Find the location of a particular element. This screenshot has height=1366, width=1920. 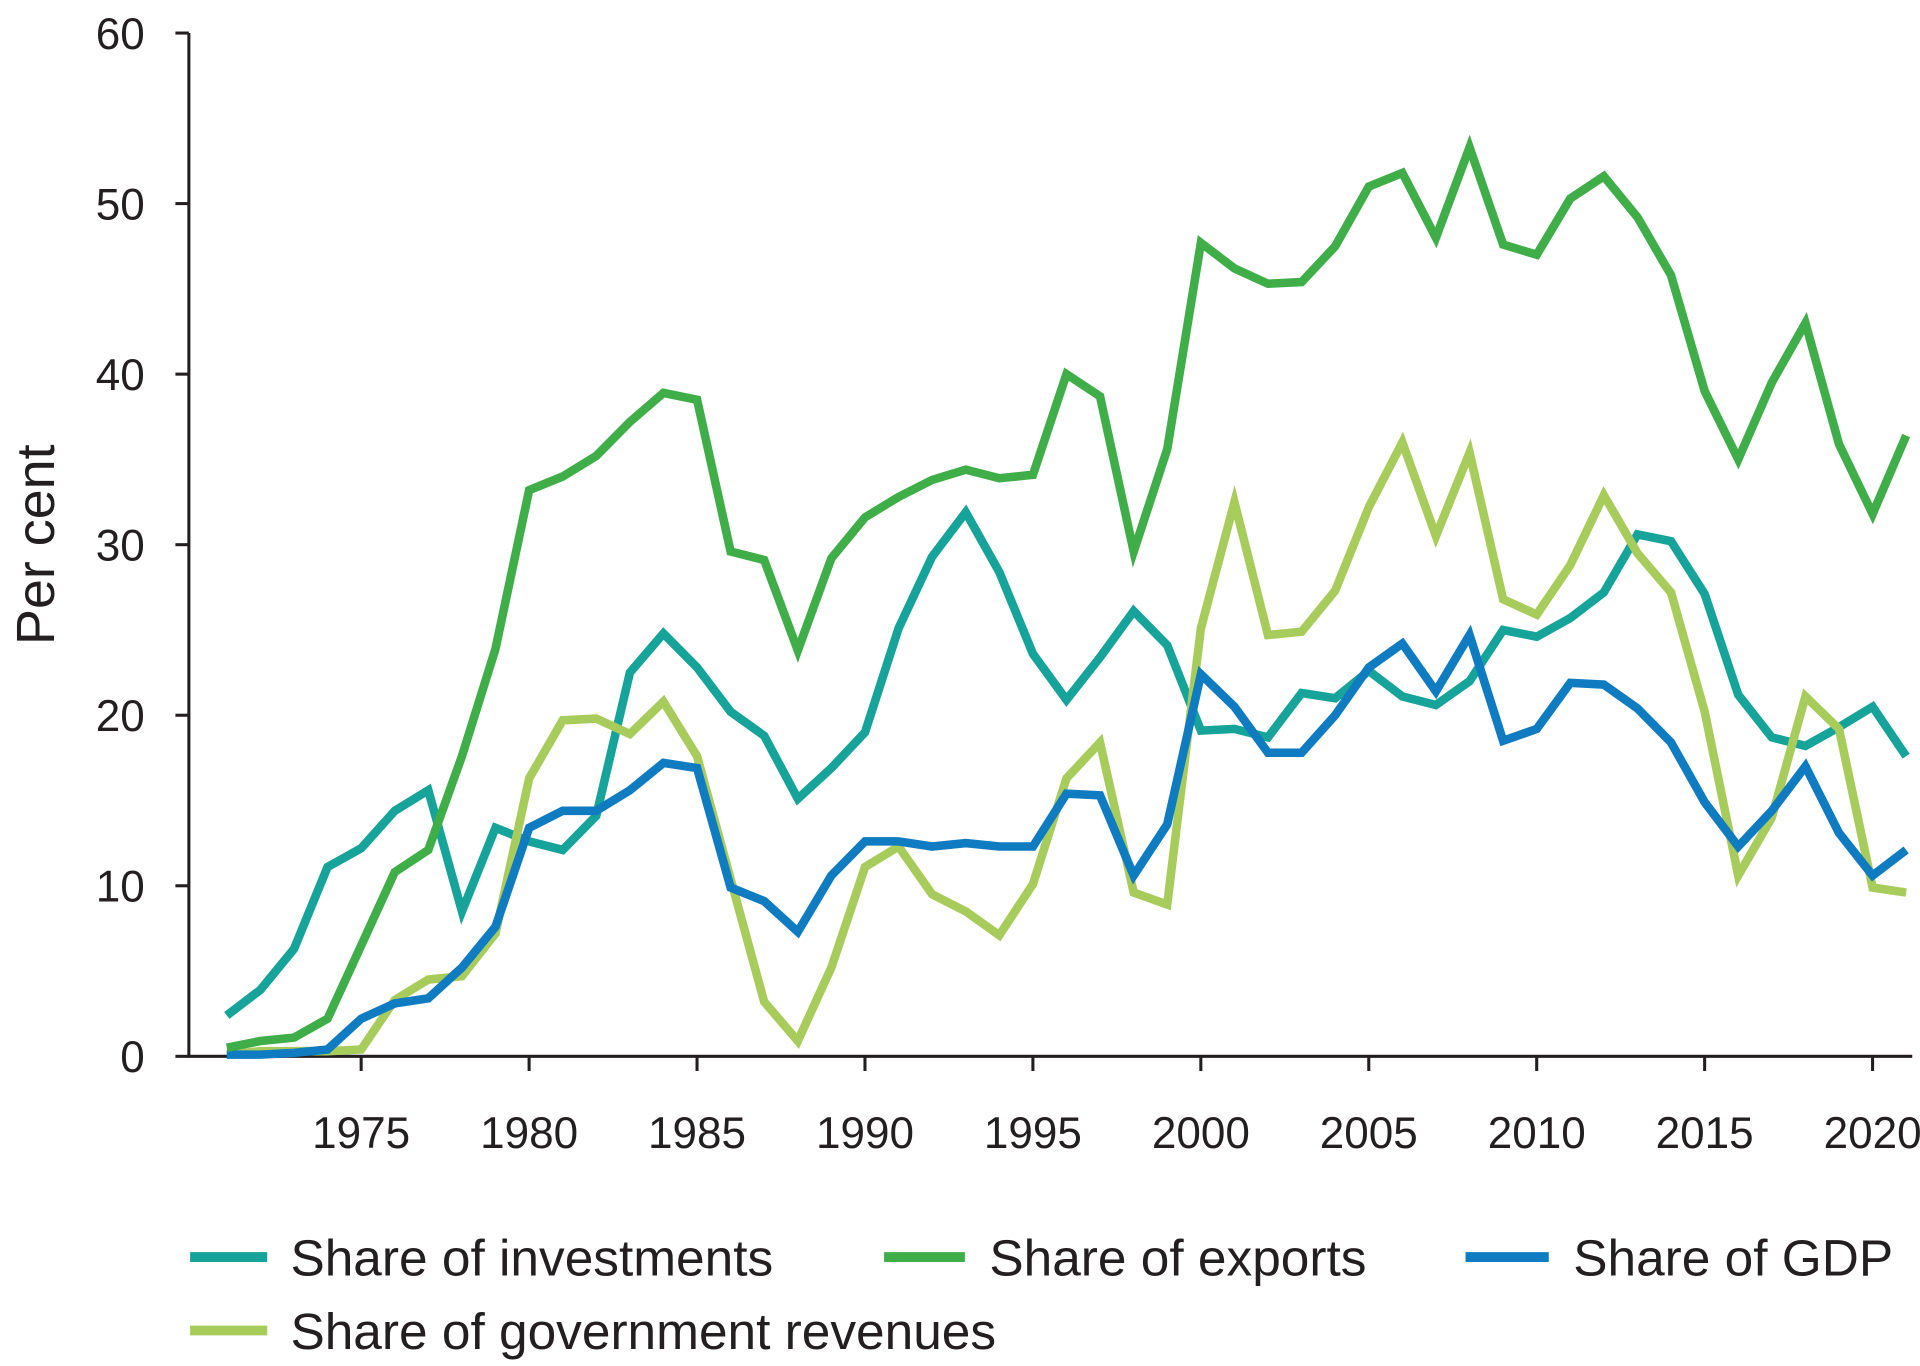

x-tick-label: 1985 is located at coordinates (697, 1133).